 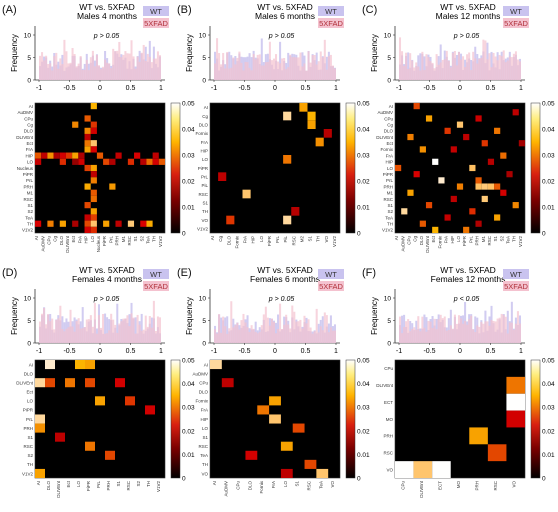 I want to click on colorbar-tick-label: 0.01, so click(x=363, y=208).